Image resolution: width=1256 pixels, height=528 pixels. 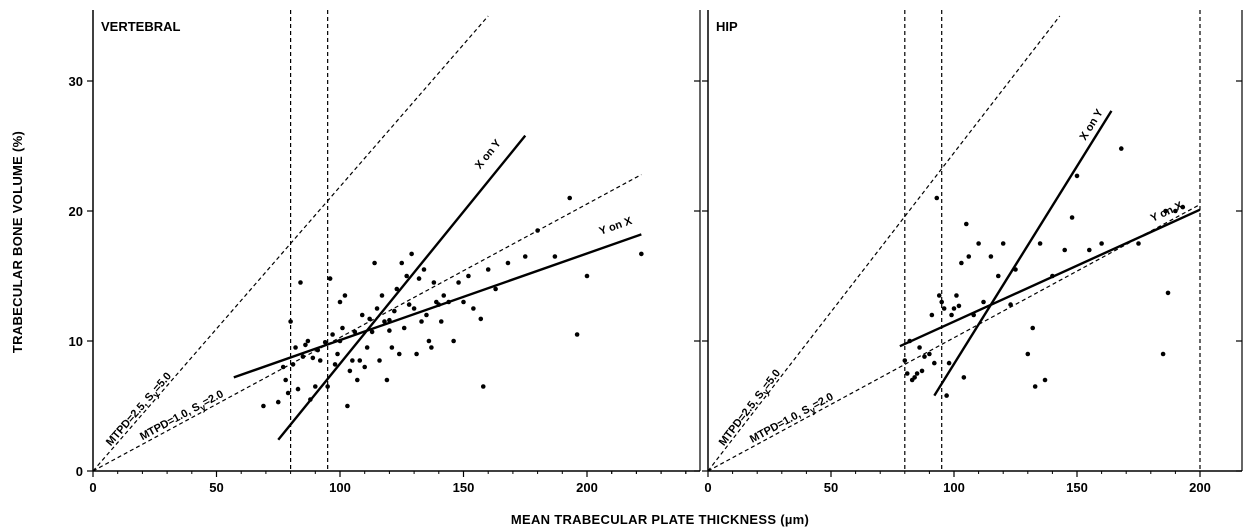 What do you see at coordinates (587, 487) in the screenshot?
I see `x-tick-label-vertebral: 200` at bounding box center [587, 487].